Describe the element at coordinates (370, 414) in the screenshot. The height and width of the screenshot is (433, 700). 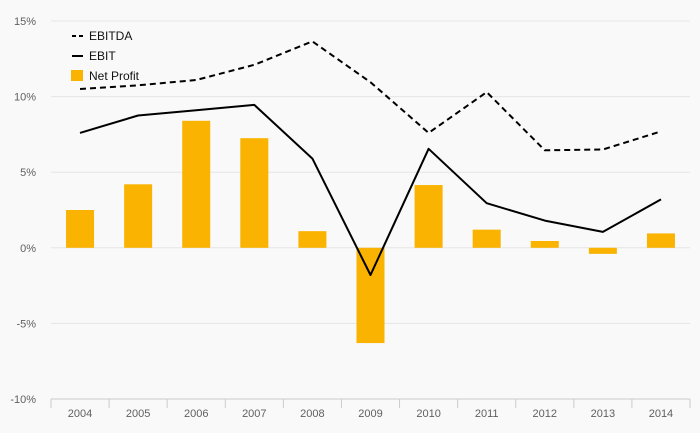
I see `x-tick-label: 2009` at that location.